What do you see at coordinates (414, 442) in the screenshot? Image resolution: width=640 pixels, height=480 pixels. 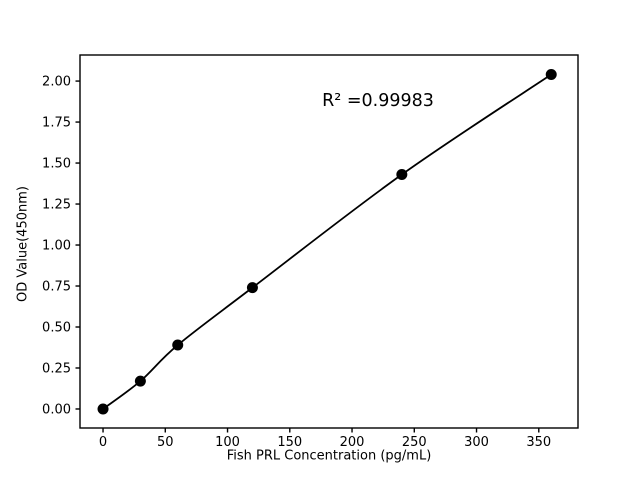 I see `x-tick-label: 250` at bounding box center [414, 442].